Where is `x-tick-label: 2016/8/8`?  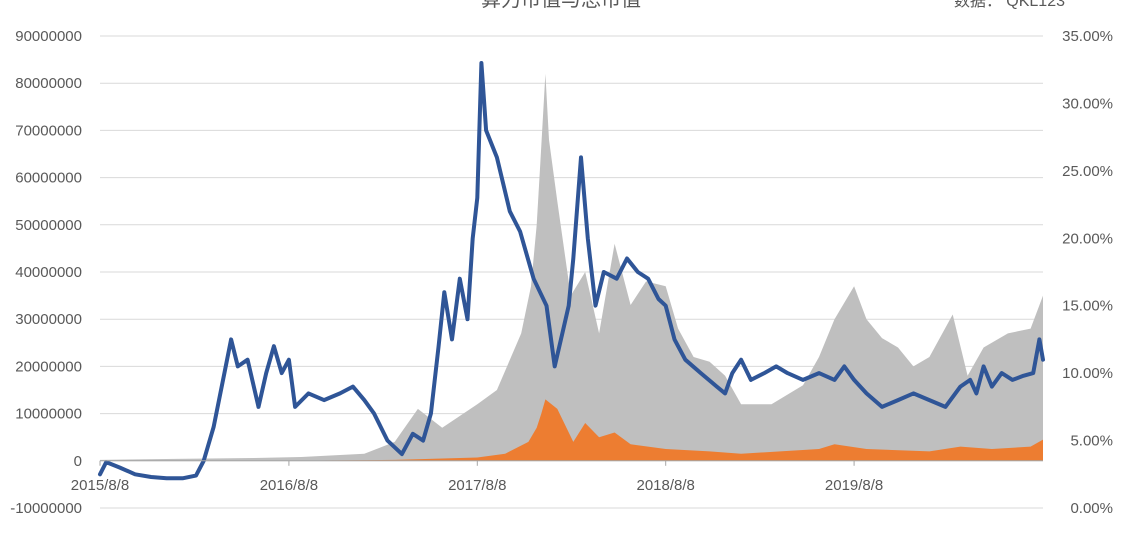
x-tick-label: 2016/8/8 is located at coordinates (289, 485).